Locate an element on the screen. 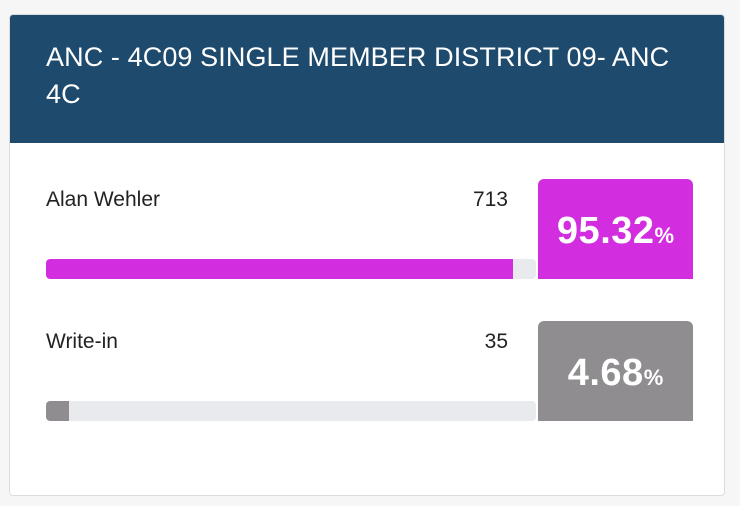 The image size is (740, 506). vote-percent-value: 95.32 is located at coordinates (605, 230).